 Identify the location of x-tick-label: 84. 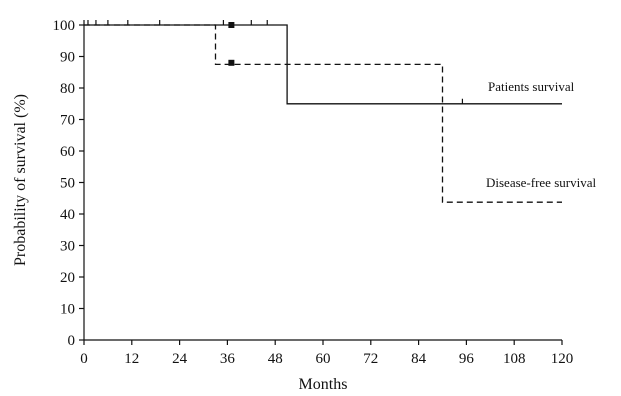
(419, 359).